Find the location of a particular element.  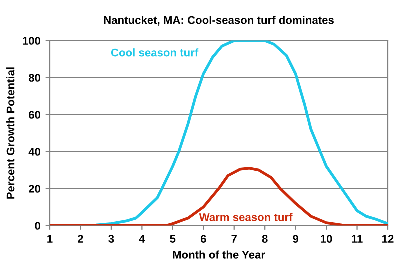

x-tick-label: 12 is located at coordinates (388, 239).